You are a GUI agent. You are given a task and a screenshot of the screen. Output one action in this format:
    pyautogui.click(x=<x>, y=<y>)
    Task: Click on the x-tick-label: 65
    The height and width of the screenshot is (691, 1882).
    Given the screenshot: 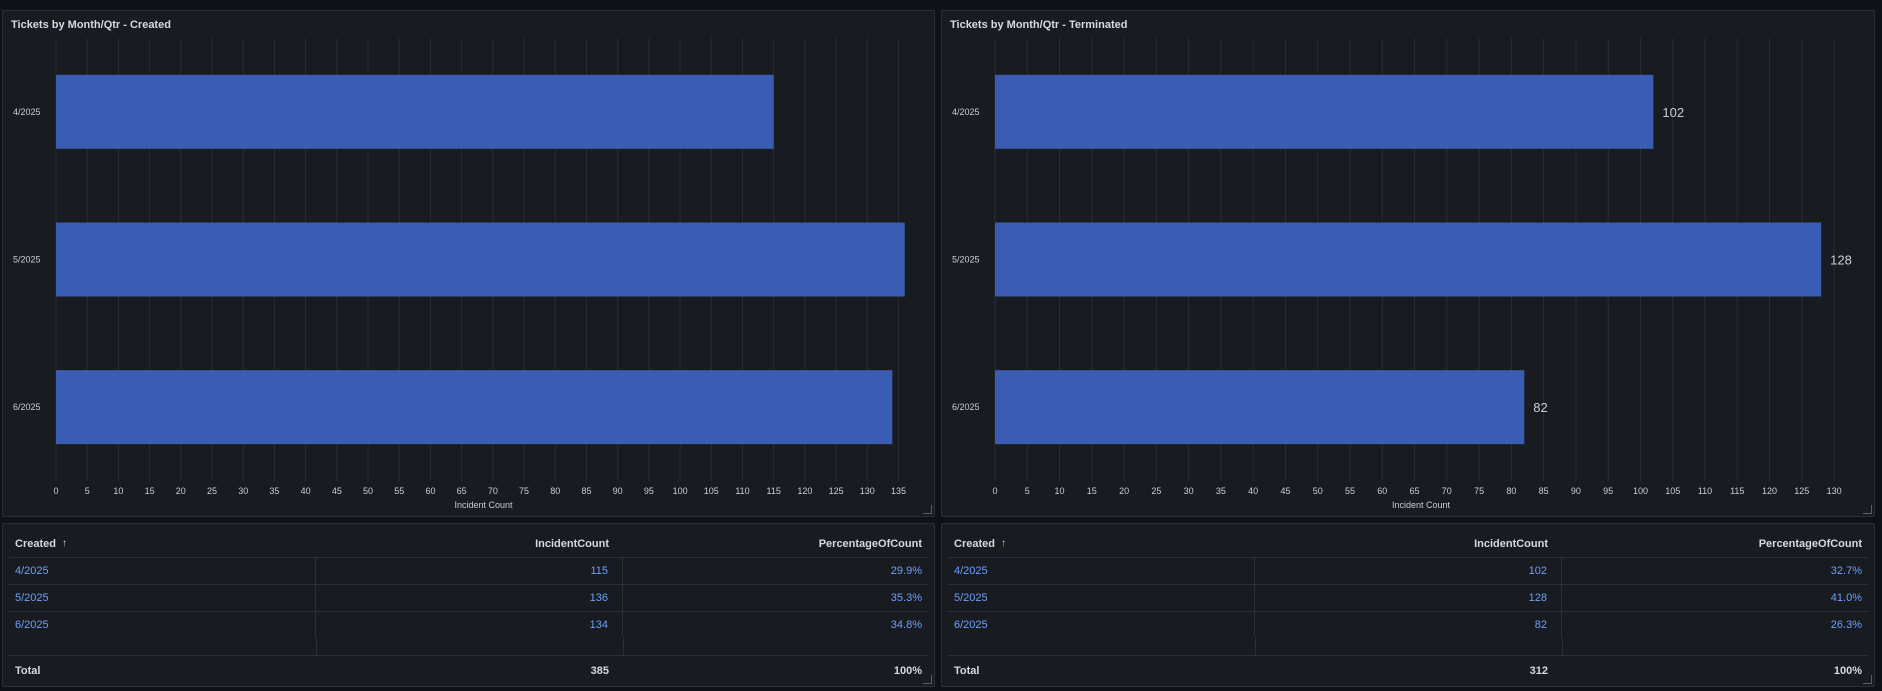 What is the action you would take?
    pyautogui.click(x=1415, y=491)
    